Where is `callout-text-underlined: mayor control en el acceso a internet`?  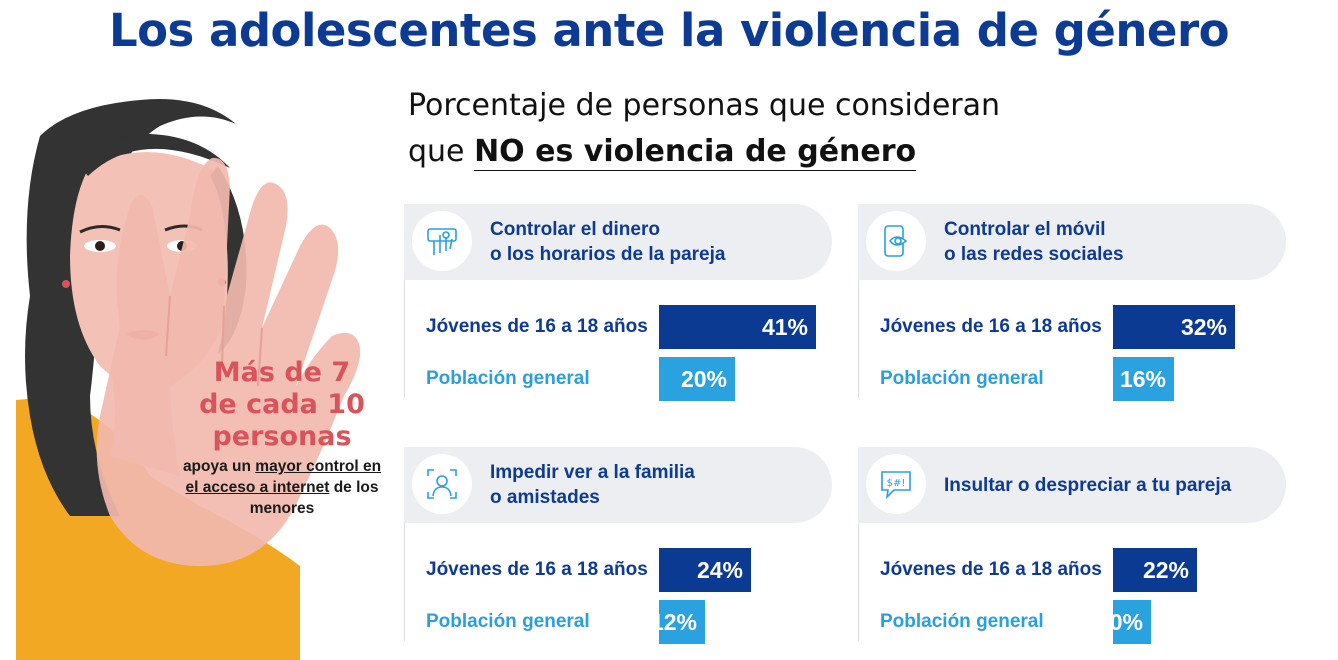
callout-text-underlined: mayor control en el acceso a internet is located at coordinates (283, 477).